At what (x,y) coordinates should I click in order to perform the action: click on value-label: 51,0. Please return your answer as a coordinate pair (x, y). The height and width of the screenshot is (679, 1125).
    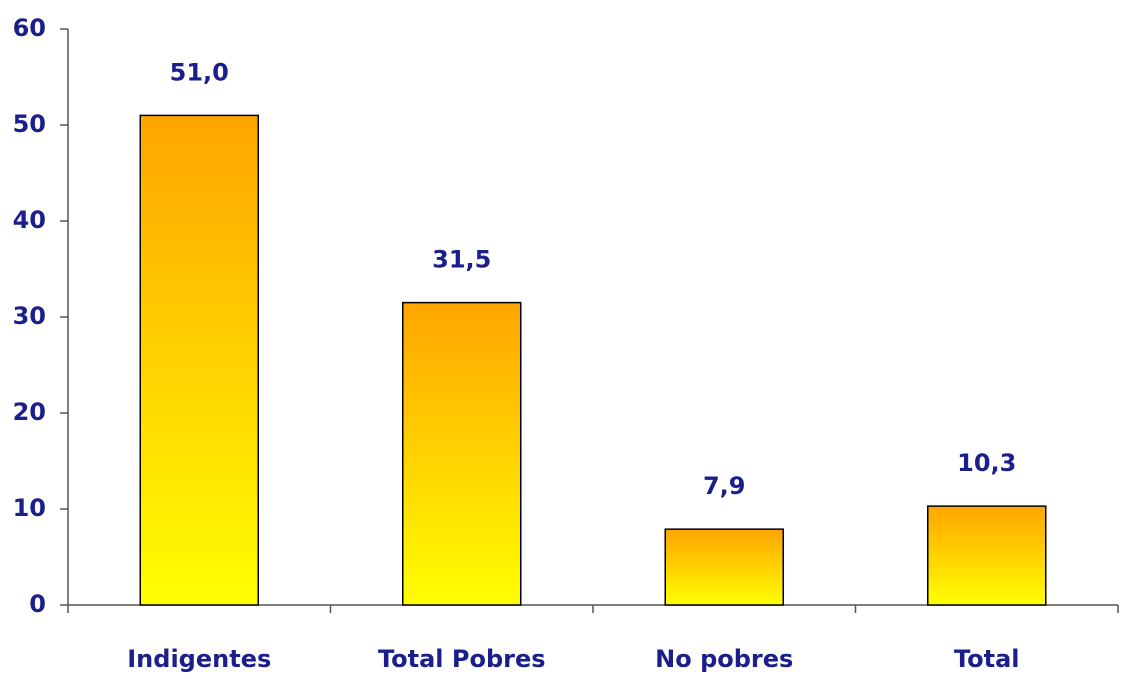
    Looking at the image, I should click on (199, 72).